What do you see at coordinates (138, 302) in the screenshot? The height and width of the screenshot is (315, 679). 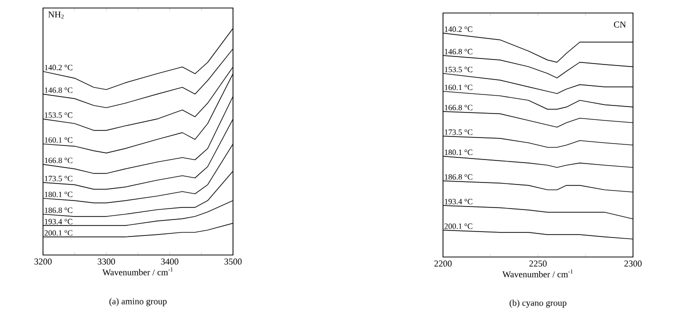 I see `text: (a) amino group` at bounding box center [138, 302].